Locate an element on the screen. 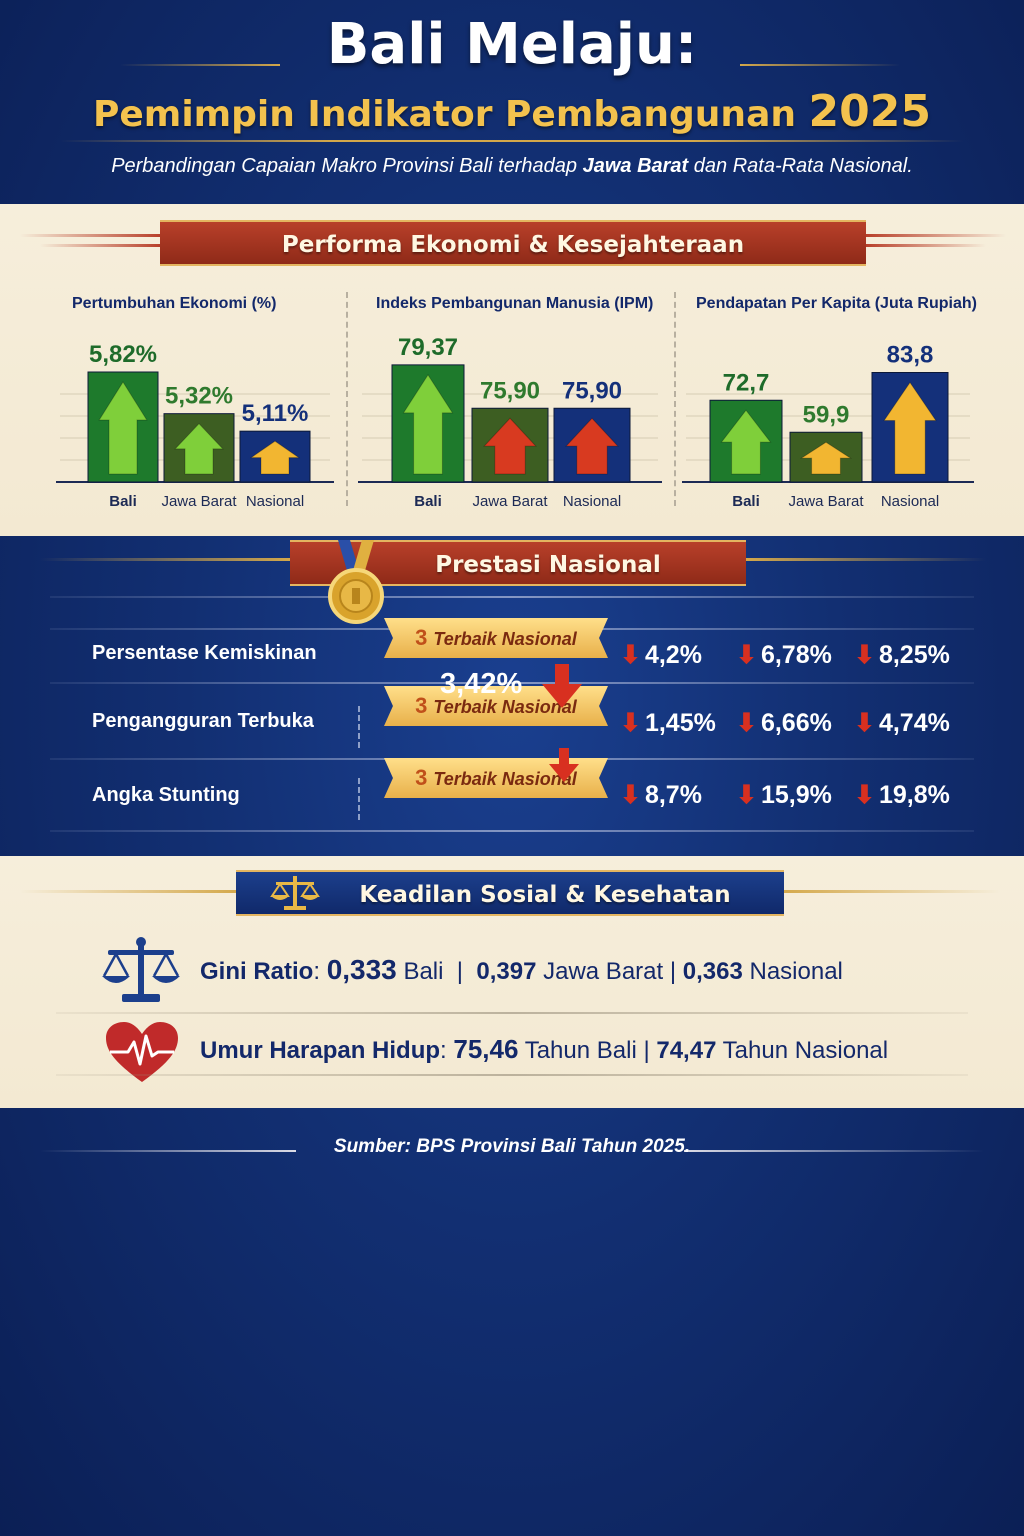 This screenshot has width=1024, height=1536. stat-value: ⬇ 4,2% is located at coordinates (661, 655).